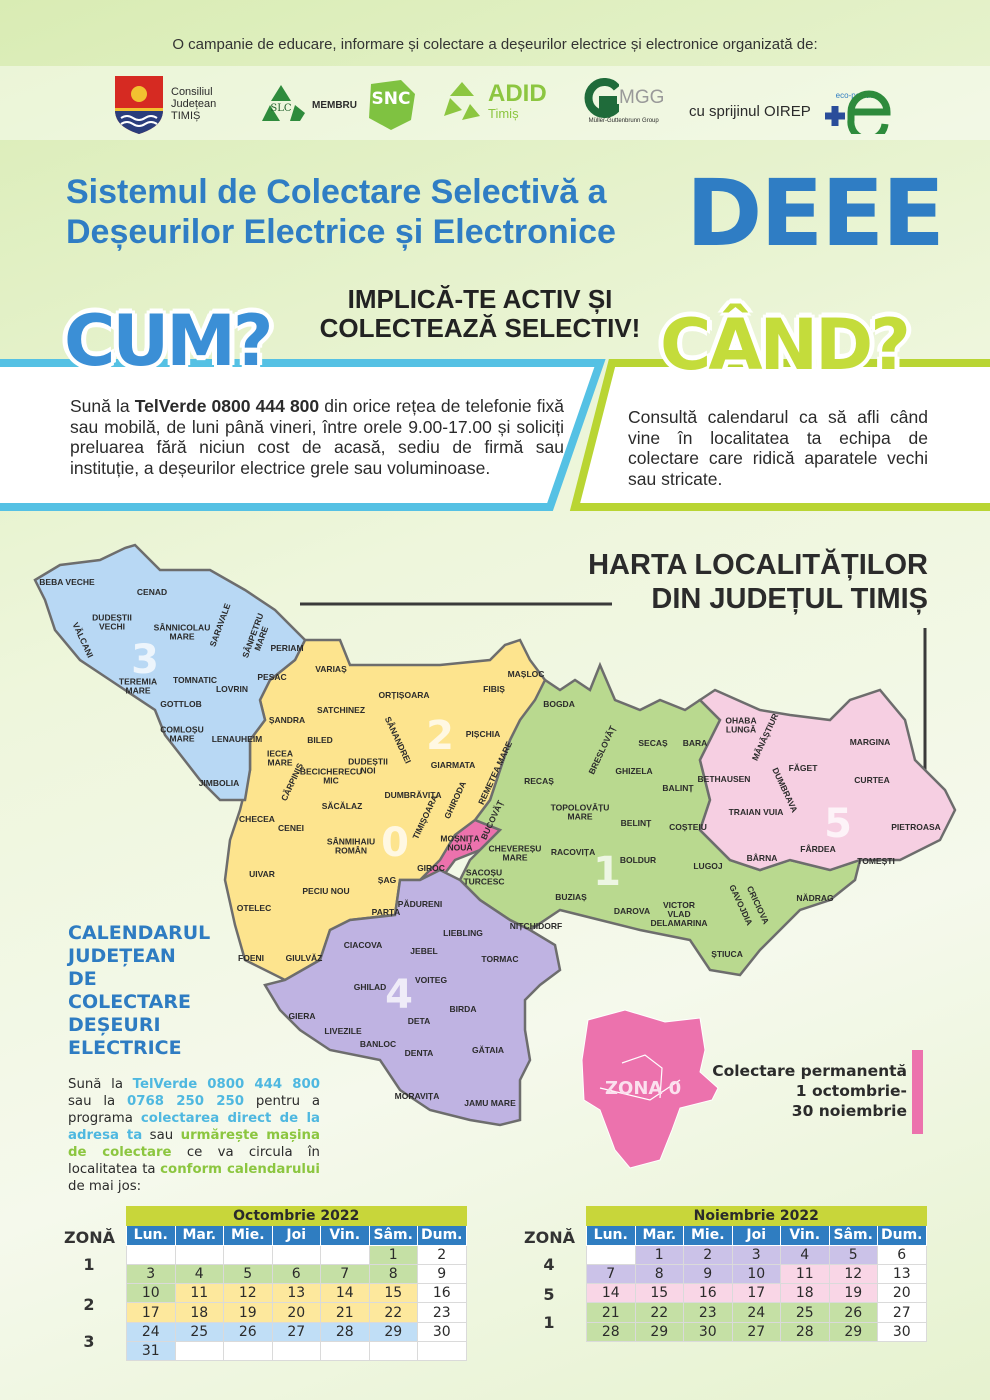 This screenshot has height=1400, width=990. What do you see at coordinates (199, 1293) in the screenshot?
I see `calendar-day: 11` at bounding box center [199, 1293].